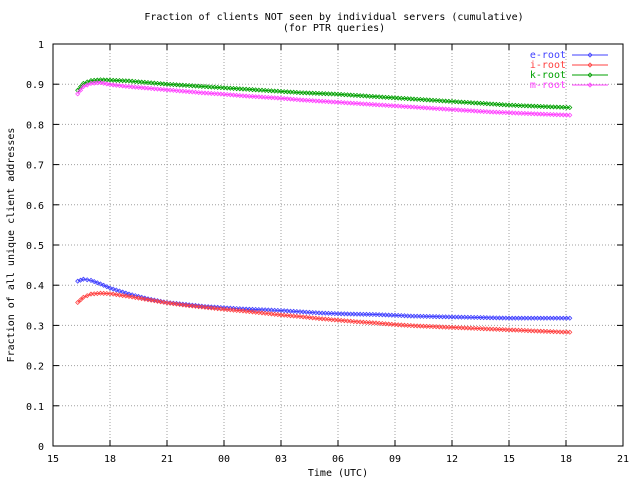 Image resolution: width=640 pixels, height=480 pixels. Describe the element at coordinates (35, 407) in the screenshot. I see `y-tick-label: 0.1` at that location.